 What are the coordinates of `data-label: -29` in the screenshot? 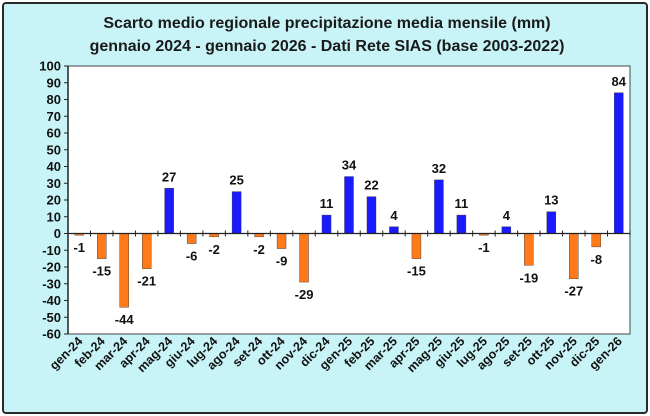 It's located at (304, 294).